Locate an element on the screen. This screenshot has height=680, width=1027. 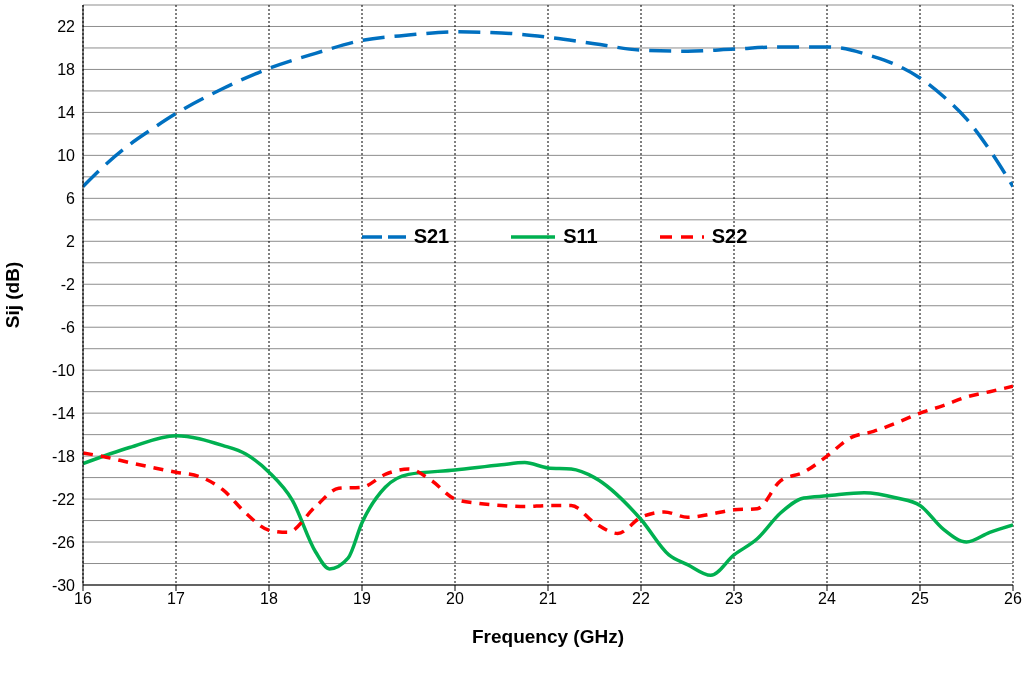
x-tick-label: 22 is located at coordinates (641, 599).